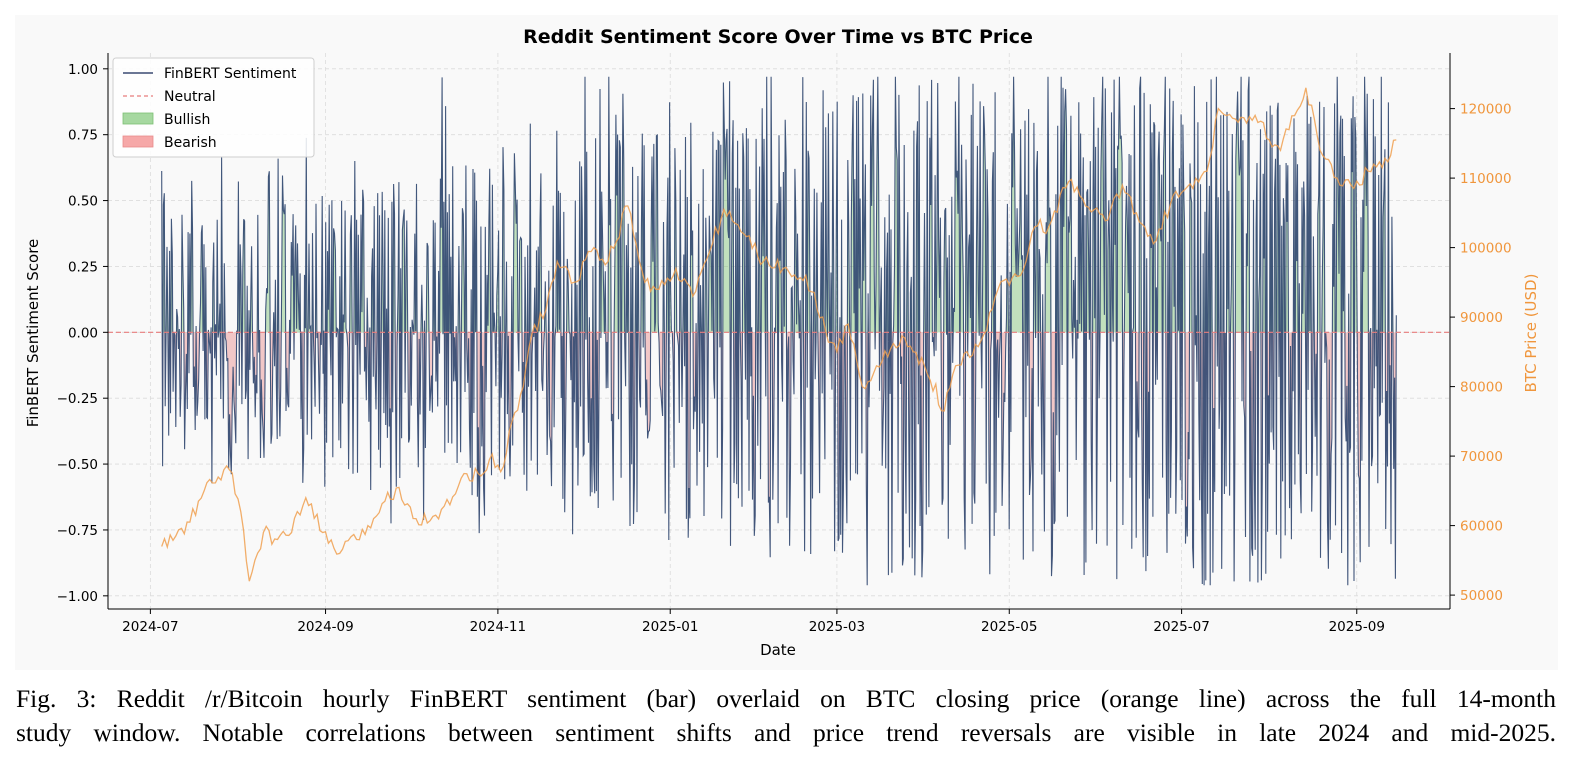 This screenshot has width=1574, height=774. What do you see at coordinates (1481, 596) in the screenshot?
I see `y2-tick-label: 50000` at bounding box center [1481, 596].